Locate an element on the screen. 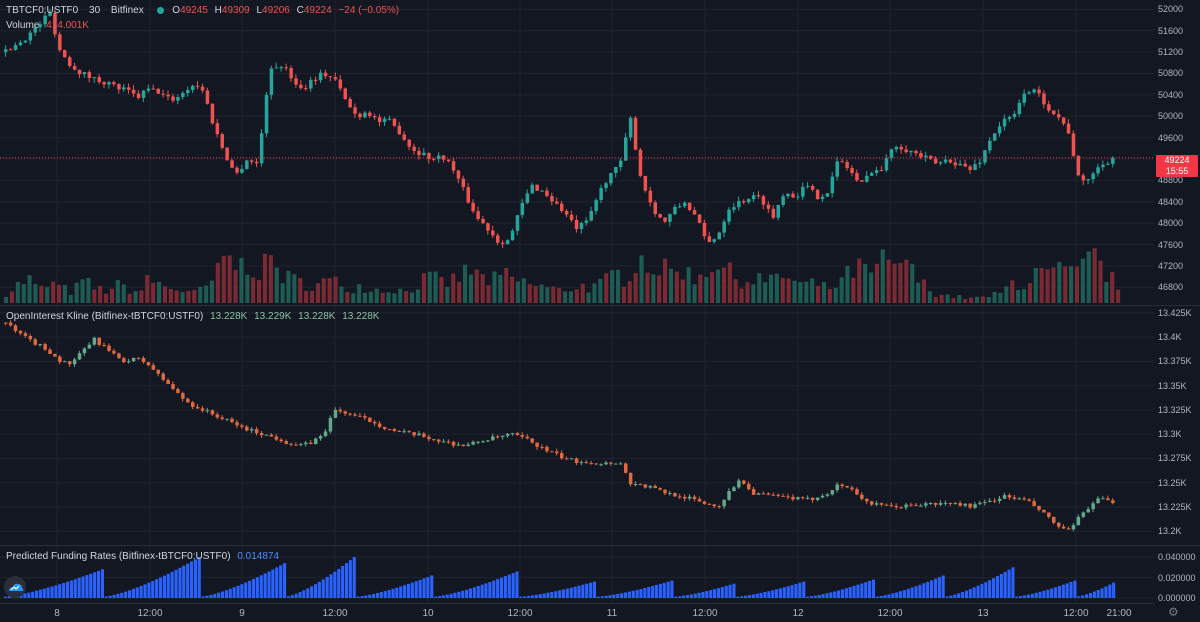  volume-legend: Volume 414.001K is located at coordinates (49, 25).